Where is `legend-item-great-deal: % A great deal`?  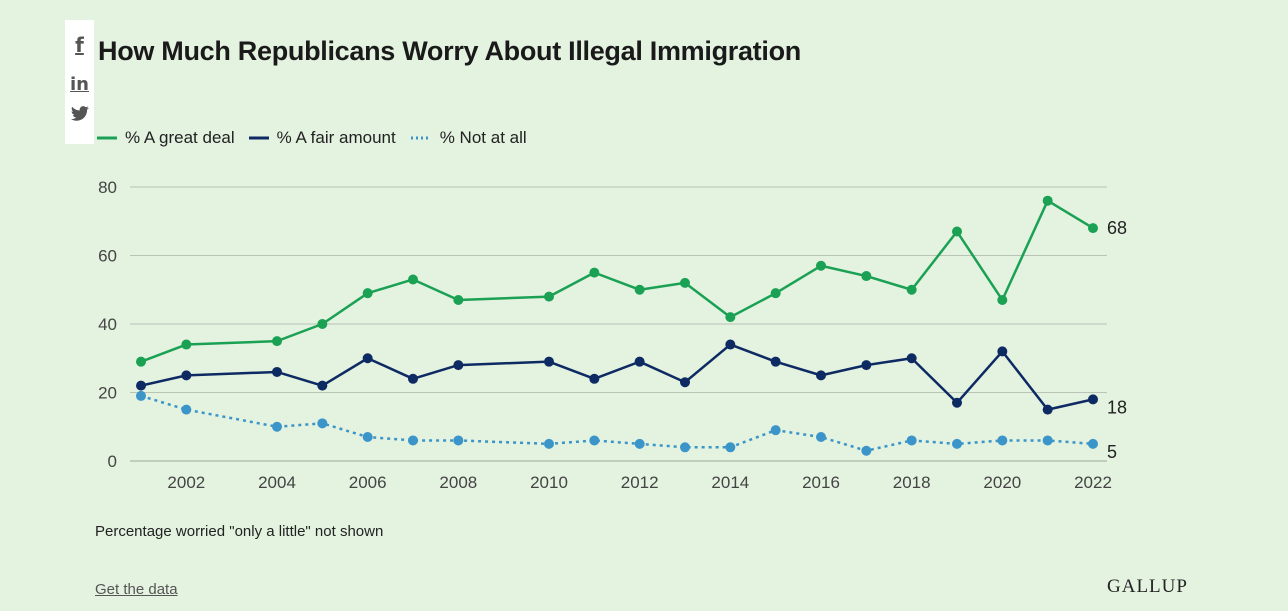
legend-item-great-deal: % A great deal is located at coordinates (166, 138).